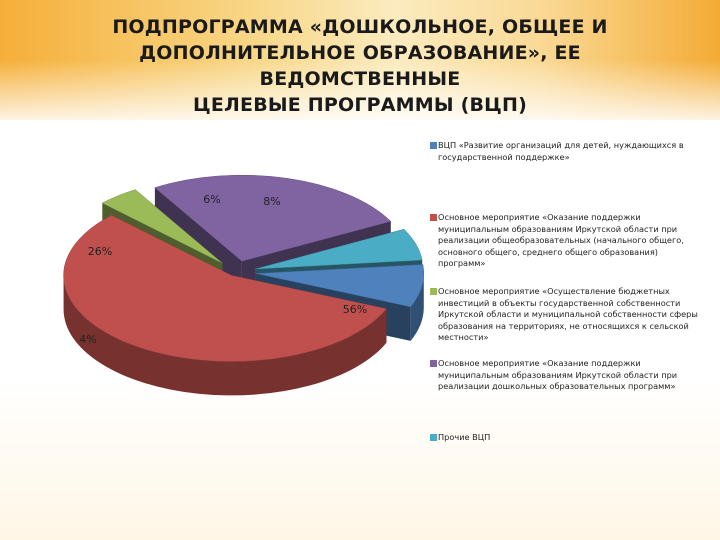 The image size is (720, 540). What do you see at coordinates (360, 27) in the screenshot?
I see `title-line-1: ПОДПРОГРАММА «ДОШКОЛЬНОЕ, ОБЩЕЕ И` at bounding box center [360, 27].